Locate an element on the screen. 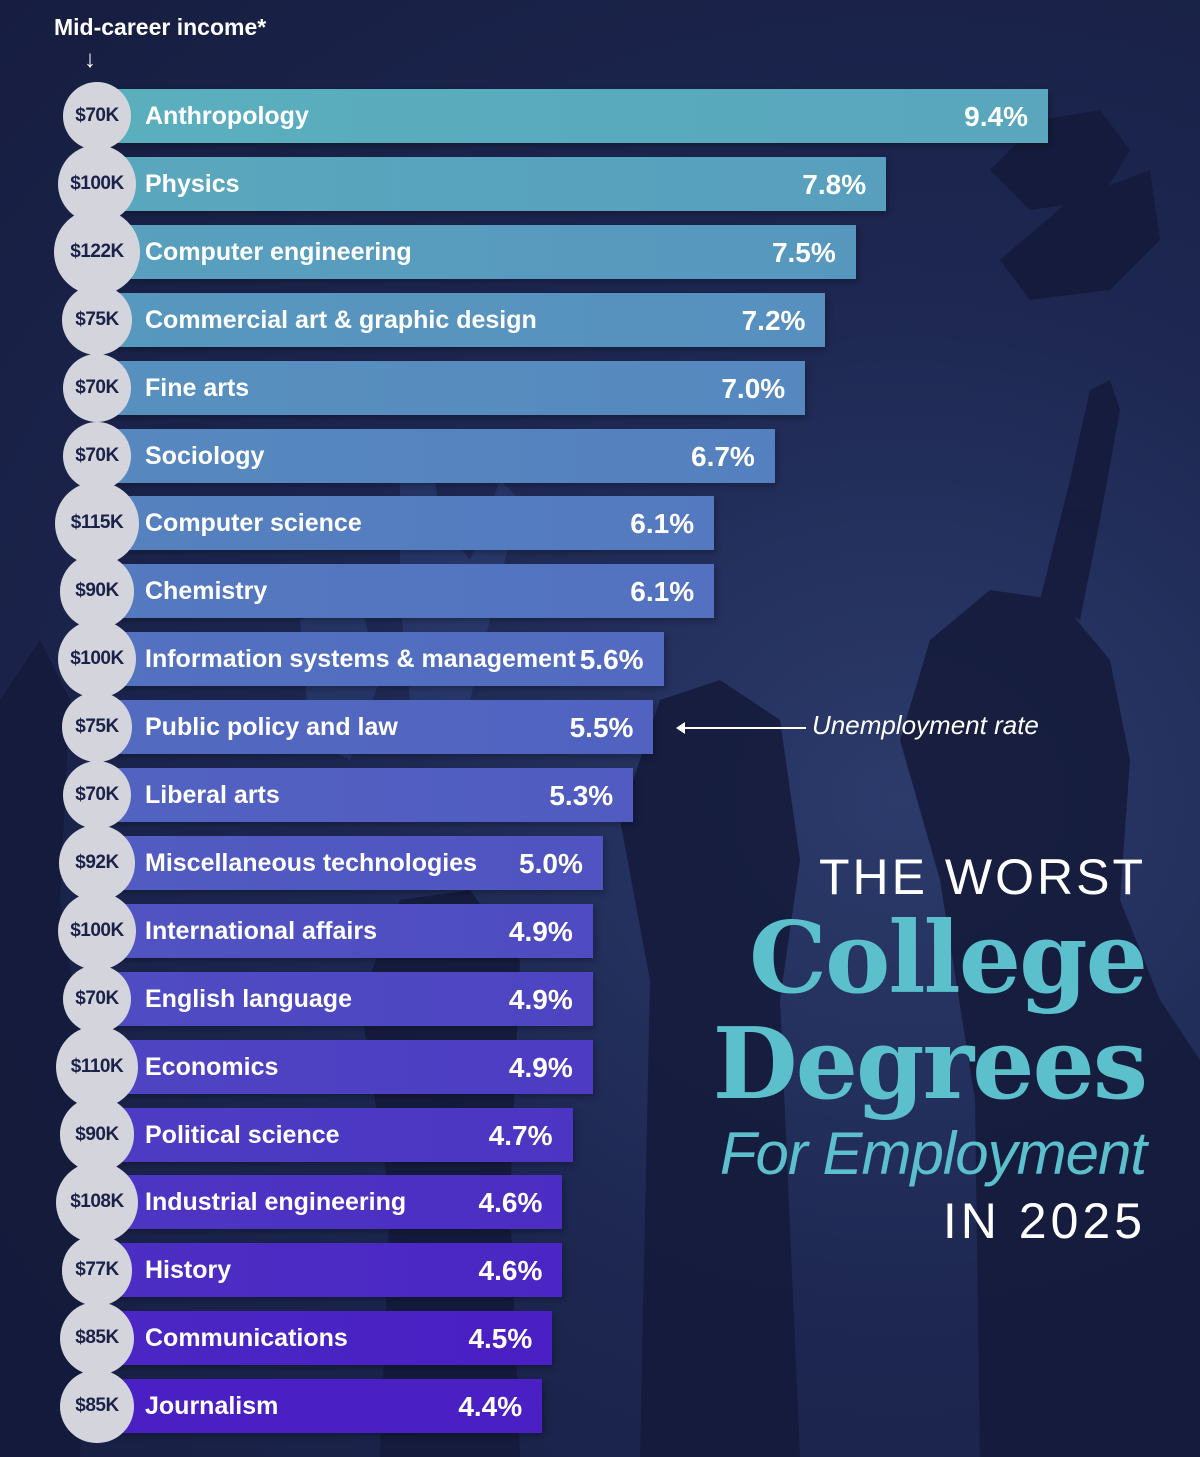 The width and height of the screenshot is (1200, 1457). rate-label: 4.5% is located at coordinates (500, 1339).